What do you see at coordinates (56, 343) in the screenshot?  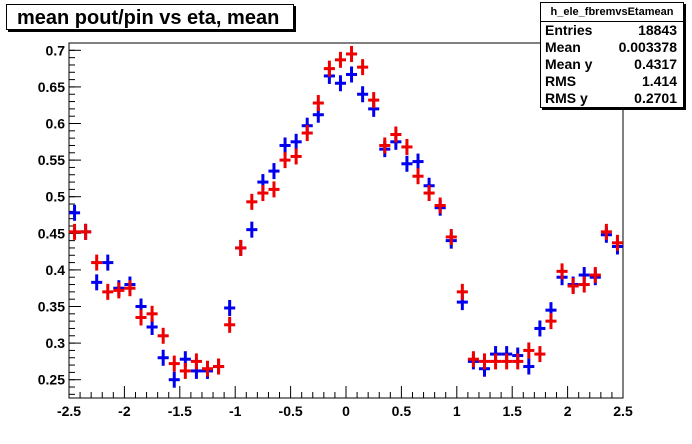 I see `y-tick-label: 0.3` at bounding box center [56, 343].